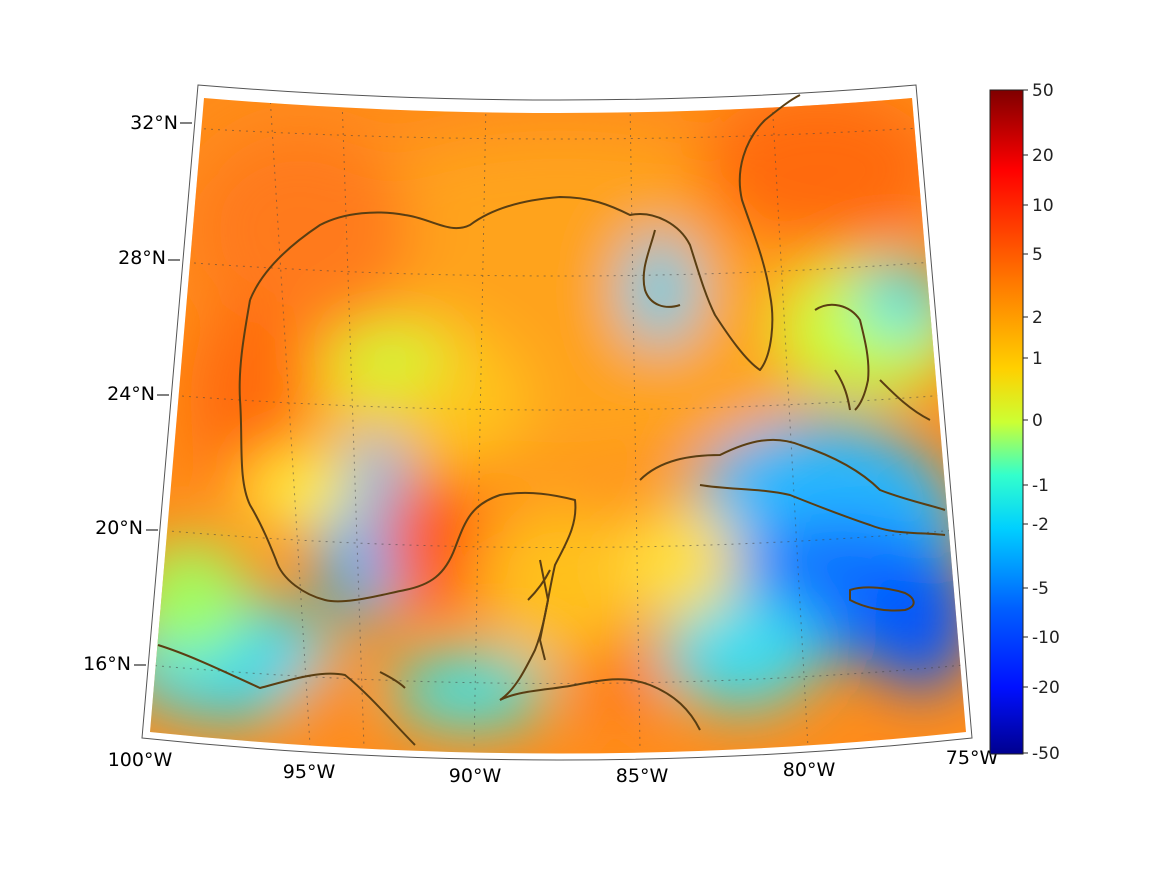 This screenshot has height=875, width=1167. What do you see at coordinates (142, 258) in the screenshot?
I see `lat-label-28: 28°N` at bounding box center [142, 258].